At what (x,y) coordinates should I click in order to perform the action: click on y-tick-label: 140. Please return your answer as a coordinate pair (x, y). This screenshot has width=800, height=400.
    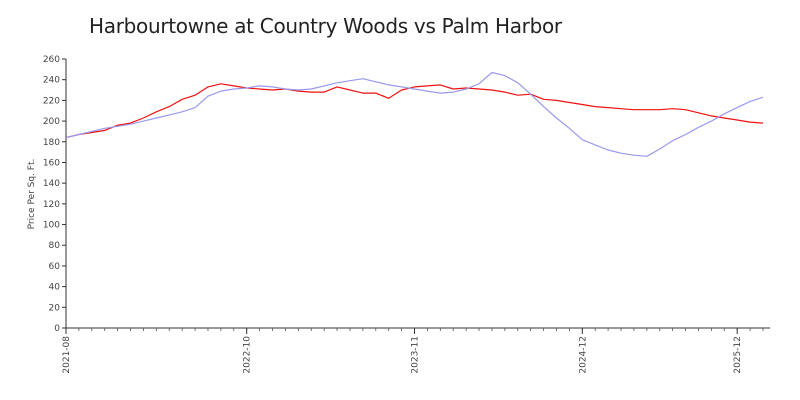
    Looking at the image, I should click on (51, 184).